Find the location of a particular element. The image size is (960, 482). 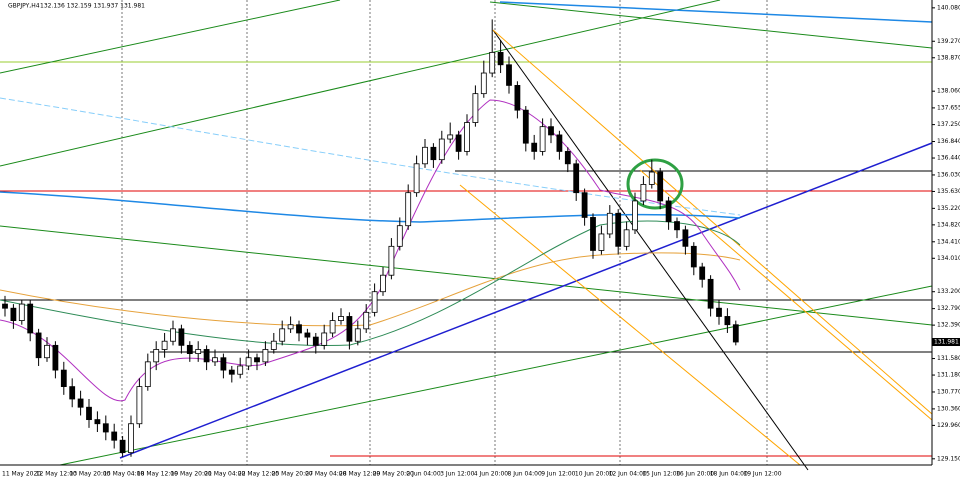

y-tick-label: 132.390 is located at coordinates (948, 325).